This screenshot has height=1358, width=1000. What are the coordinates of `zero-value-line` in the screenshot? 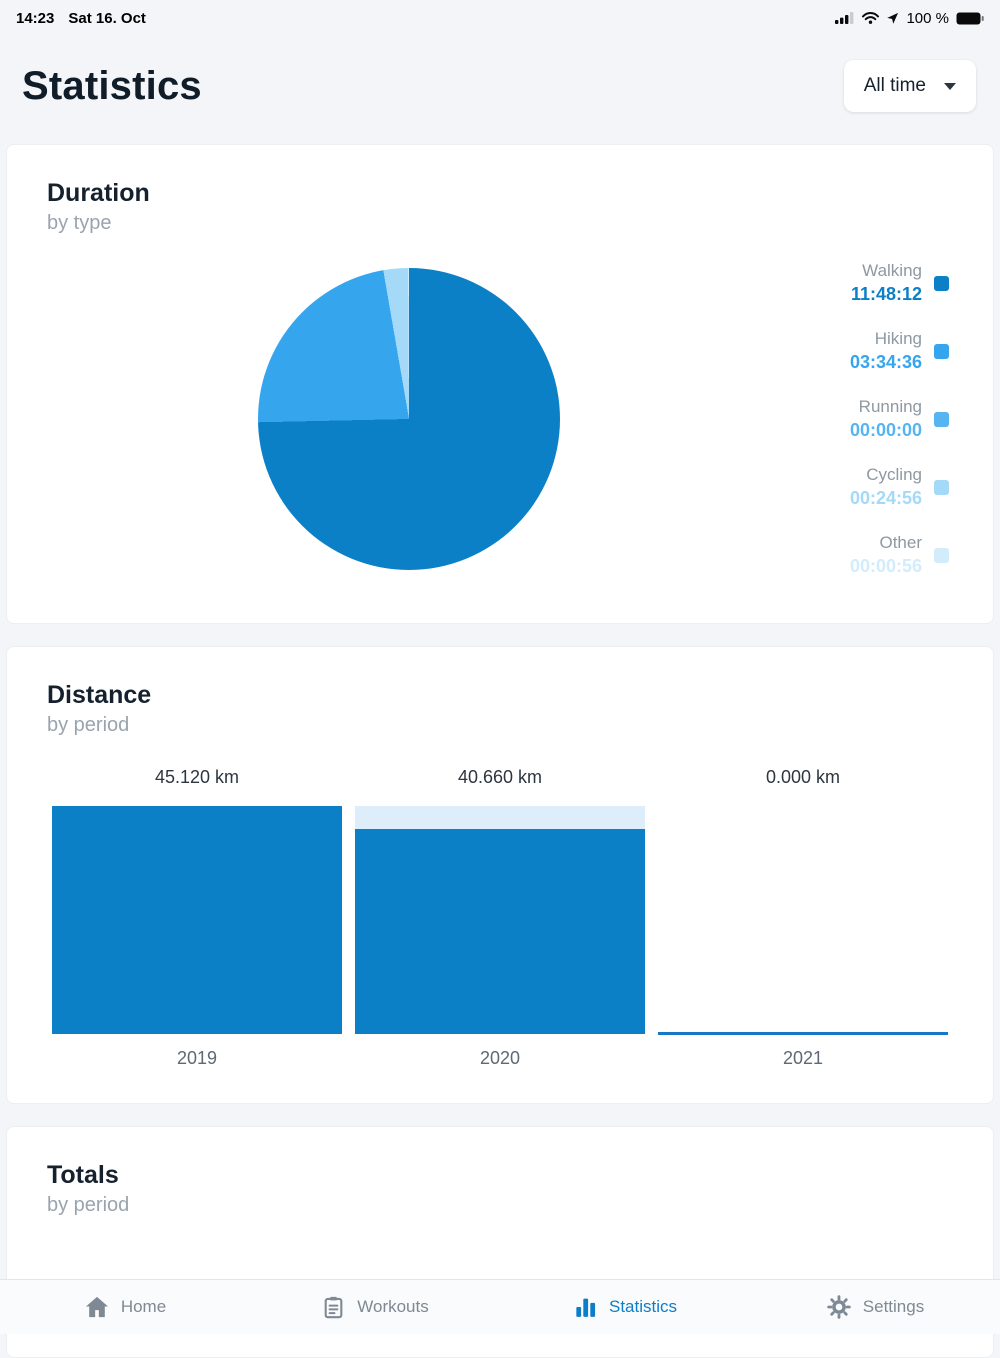 It's located at (803, 1033).